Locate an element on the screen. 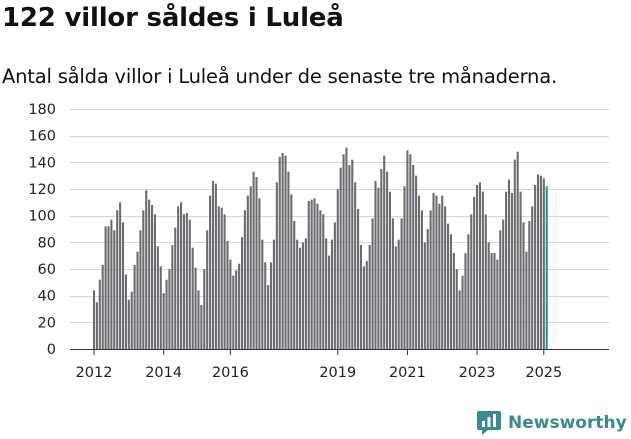  x-tick-label: 2012 is located at coordinates (94, 373).